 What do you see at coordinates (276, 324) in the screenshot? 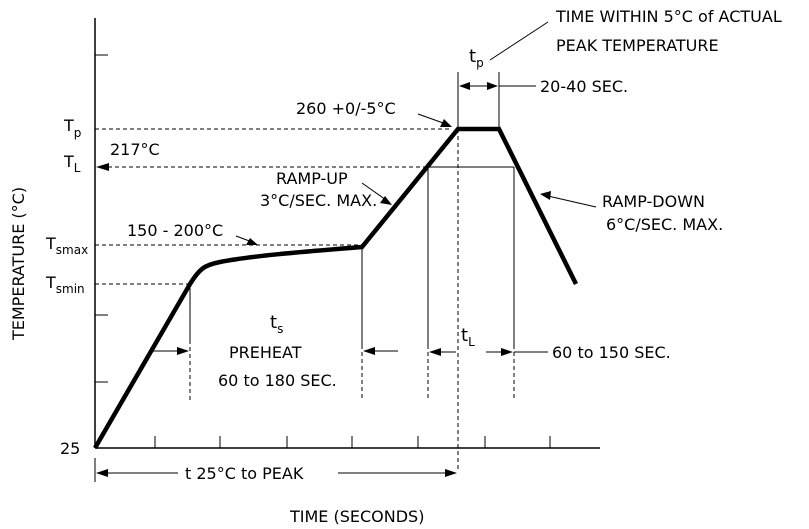
I see `ts-label: ts` at bounding box center [276, 324].